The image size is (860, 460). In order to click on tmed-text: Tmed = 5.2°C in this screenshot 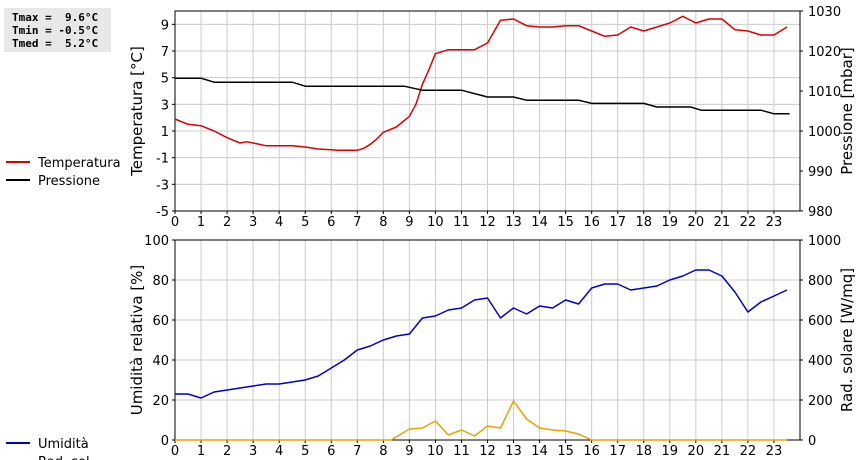, I will do `click(55, 43)`.